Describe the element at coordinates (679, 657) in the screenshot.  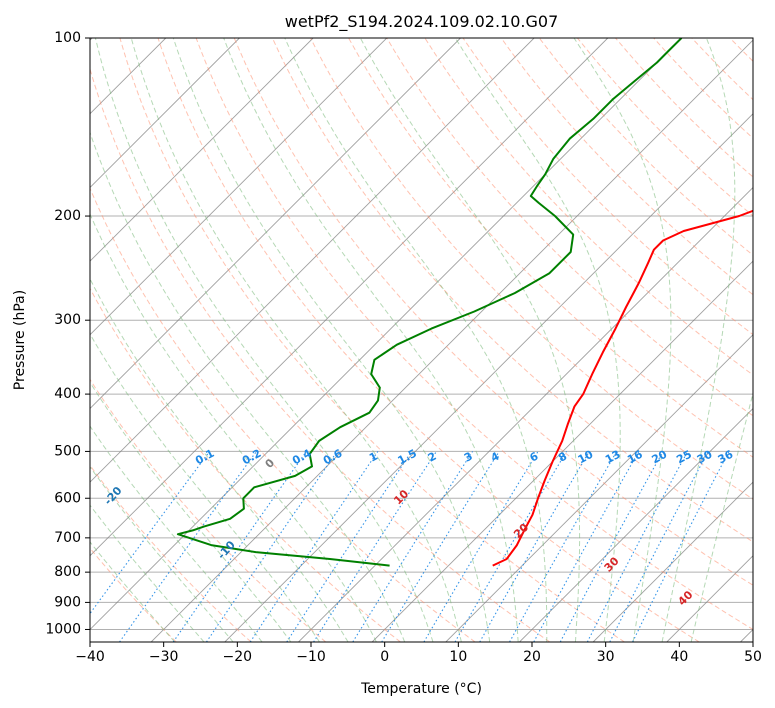
I see `x-tick-label: 40` at that location.